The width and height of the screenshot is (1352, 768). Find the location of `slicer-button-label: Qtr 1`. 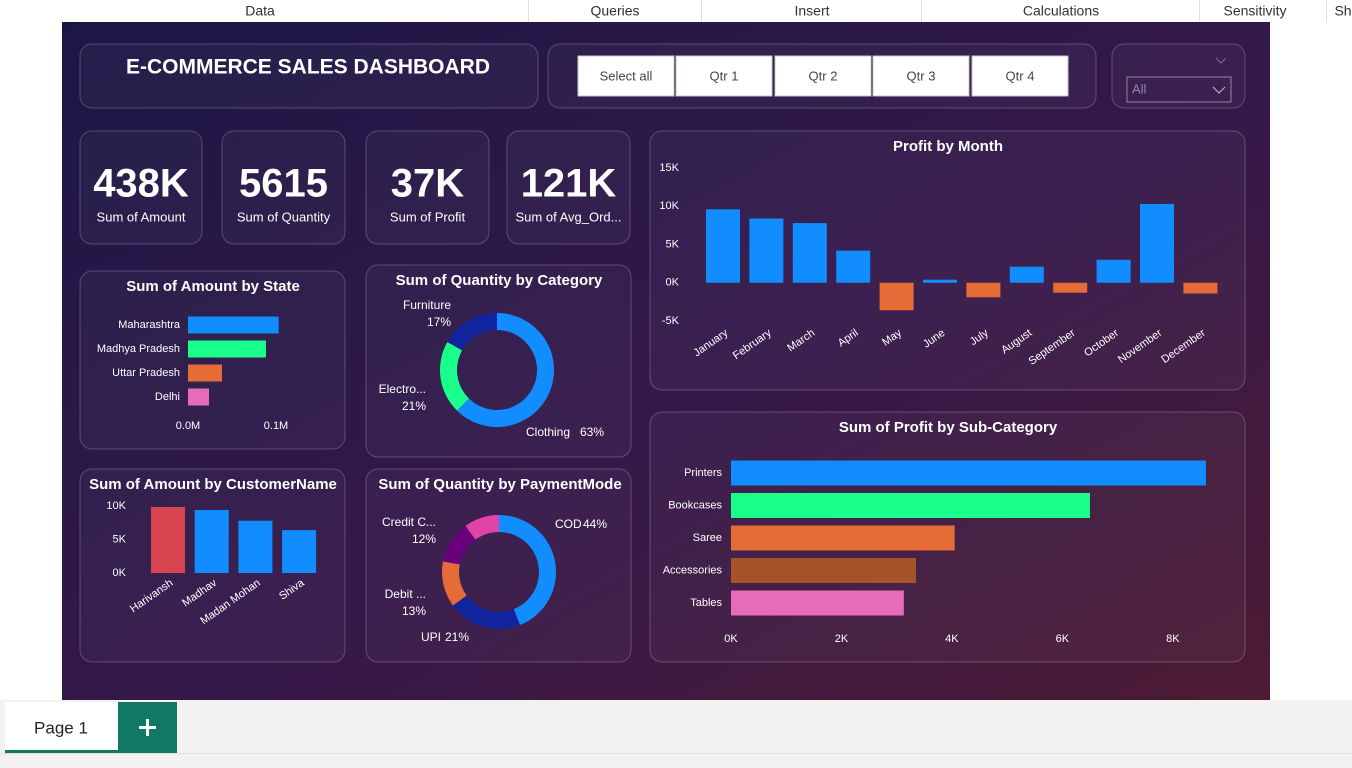

slicer-button-label: Qtr 1 is located at coordinates (724, 75).